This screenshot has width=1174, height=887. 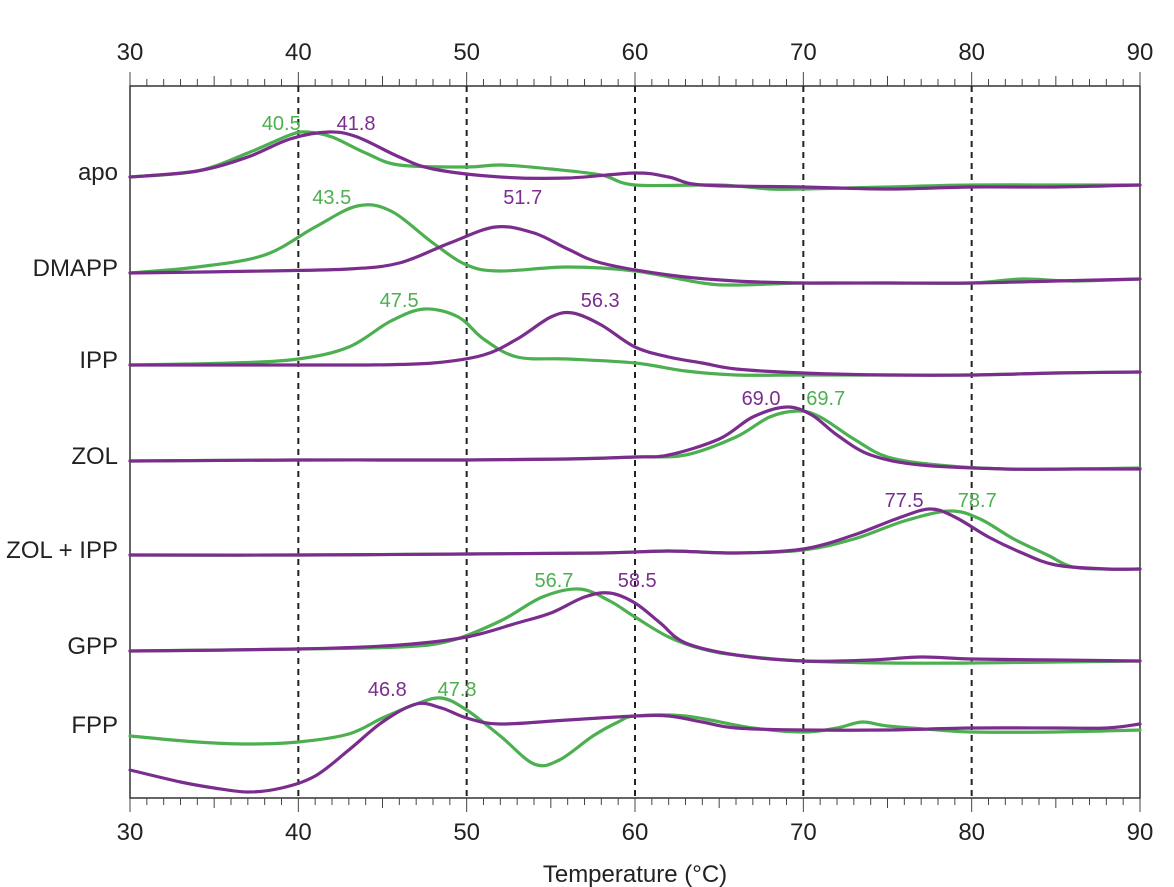 I want to click on peak-label-purple: 69.0, so click(x=761, y=399).